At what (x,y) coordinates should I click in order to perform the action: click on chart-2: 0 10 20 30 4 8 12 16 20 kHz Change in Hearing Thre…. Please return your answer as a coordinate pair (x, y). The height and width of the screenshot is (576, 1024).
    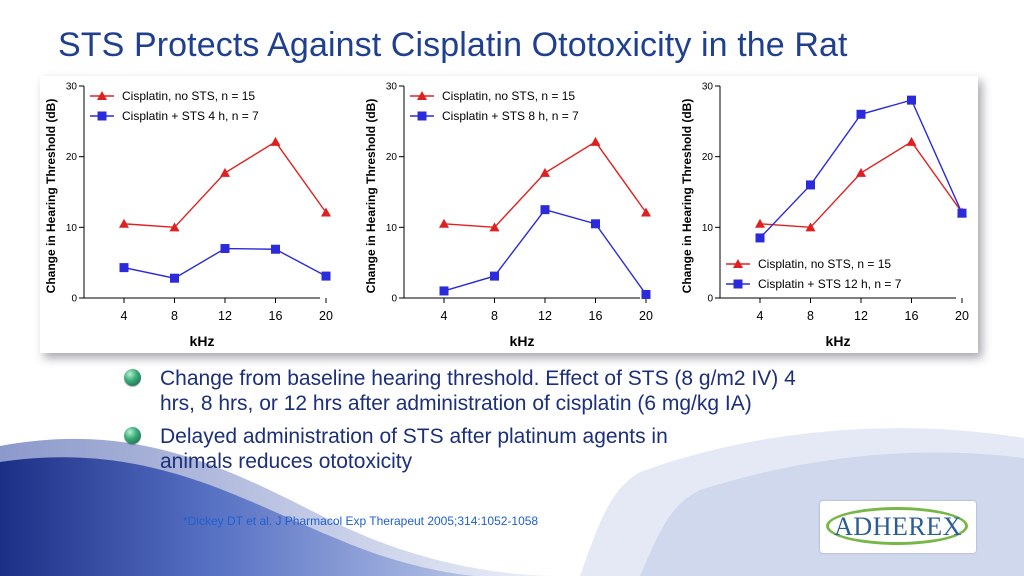
    Looking at the image, I should click on (508, 216).